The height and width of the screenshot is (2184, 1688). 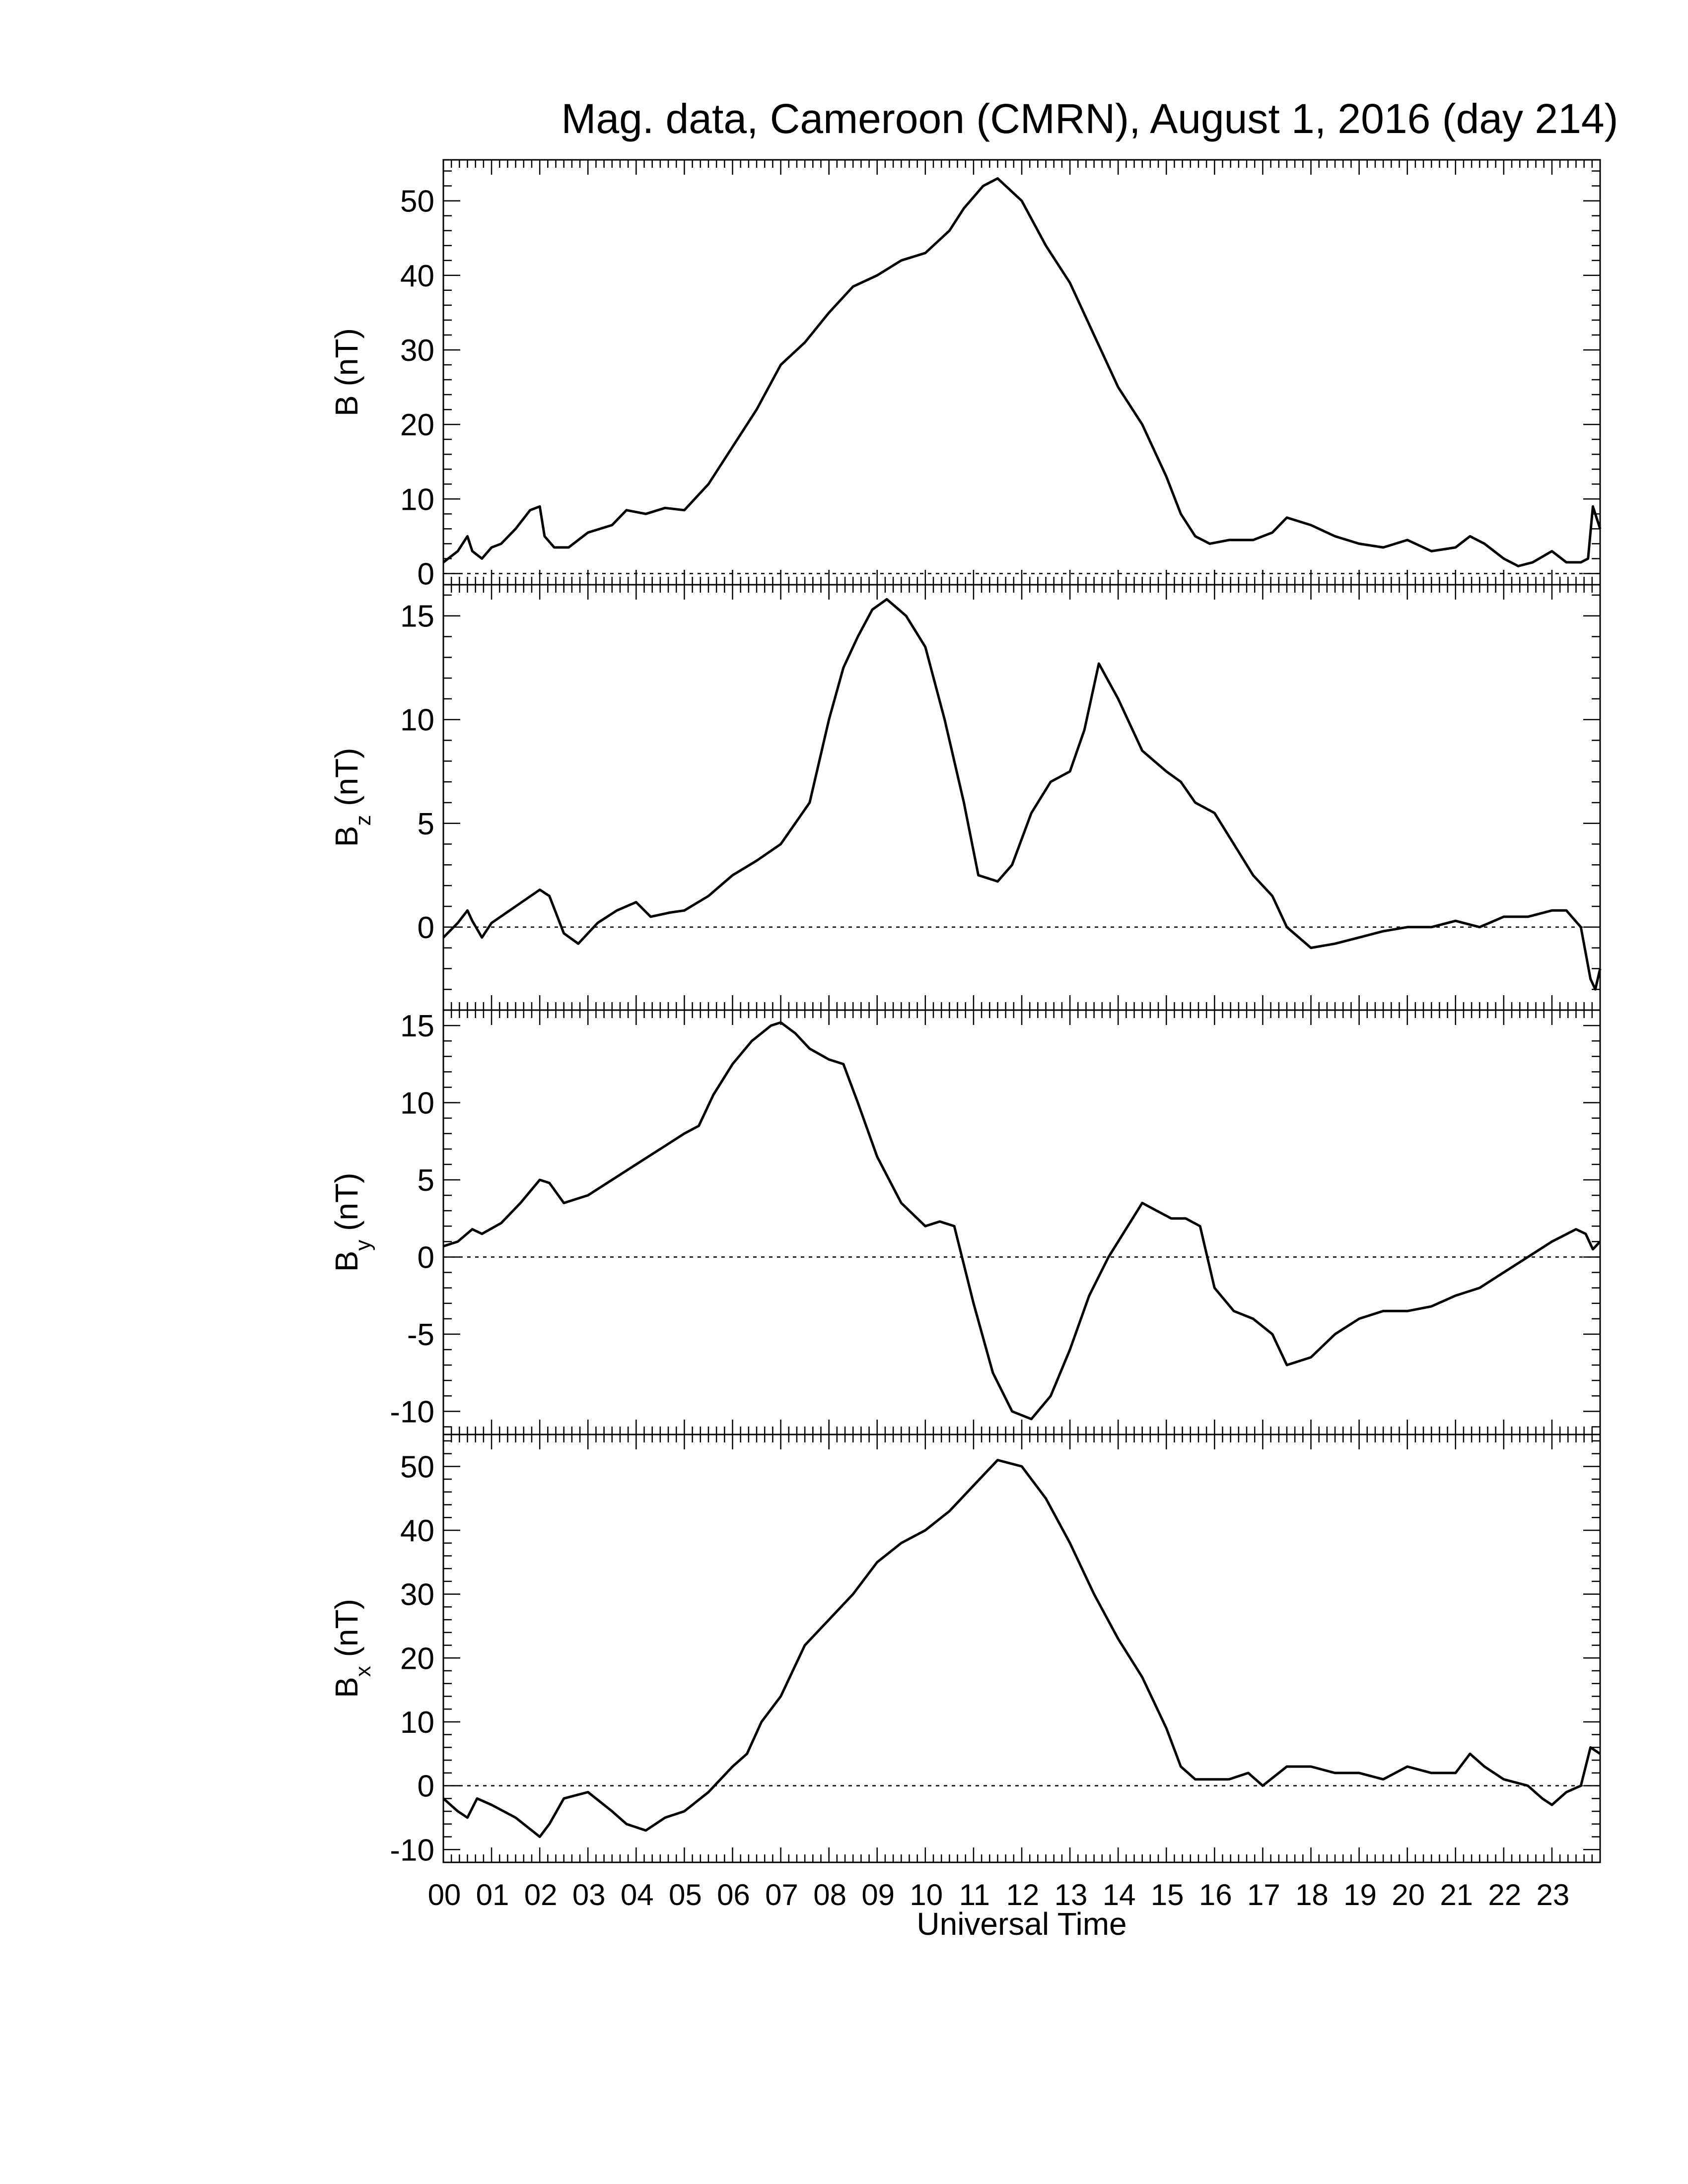 I want to click on x-tick-label: 11, so click(x=974, y=1894).